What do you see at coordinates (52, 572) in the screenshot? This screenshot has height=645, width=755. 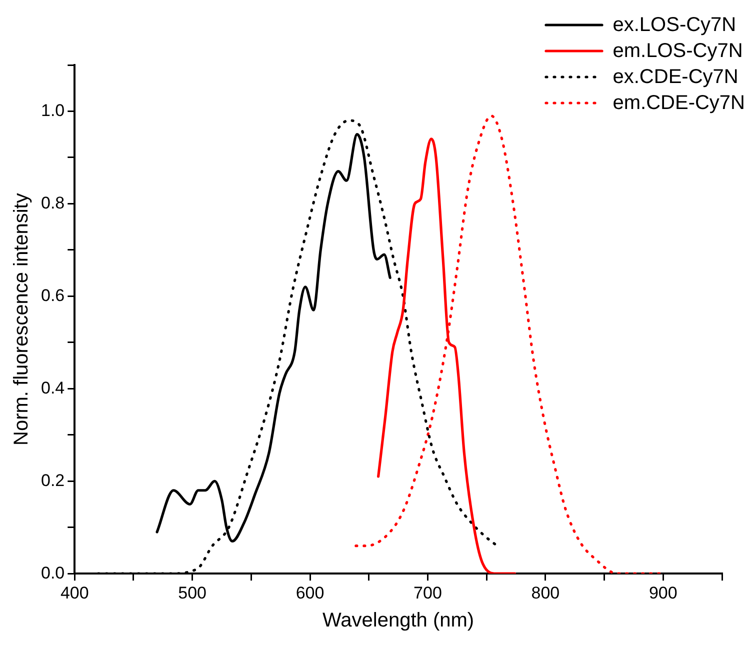 I see `y-tick-label: 0.0` at bounding box center [52, 572].